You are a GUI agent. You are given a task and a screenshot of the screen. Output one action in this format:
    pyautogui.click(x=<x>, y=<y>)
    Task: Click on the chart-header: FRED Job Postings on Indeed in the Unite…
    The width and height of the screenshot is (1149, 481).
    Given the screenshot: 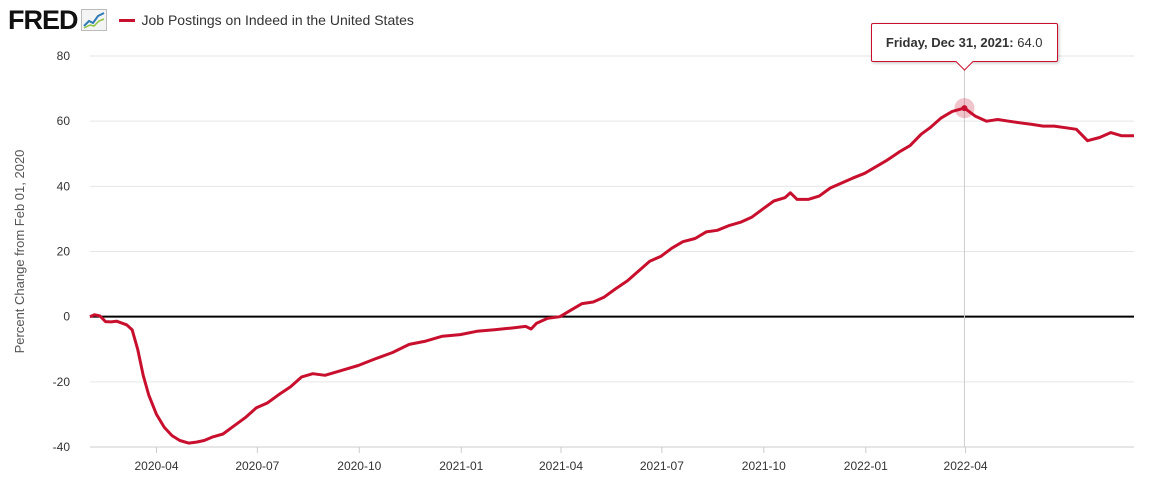 What is the action you would take?
    pyautogui.click(x=211, y=20)
    